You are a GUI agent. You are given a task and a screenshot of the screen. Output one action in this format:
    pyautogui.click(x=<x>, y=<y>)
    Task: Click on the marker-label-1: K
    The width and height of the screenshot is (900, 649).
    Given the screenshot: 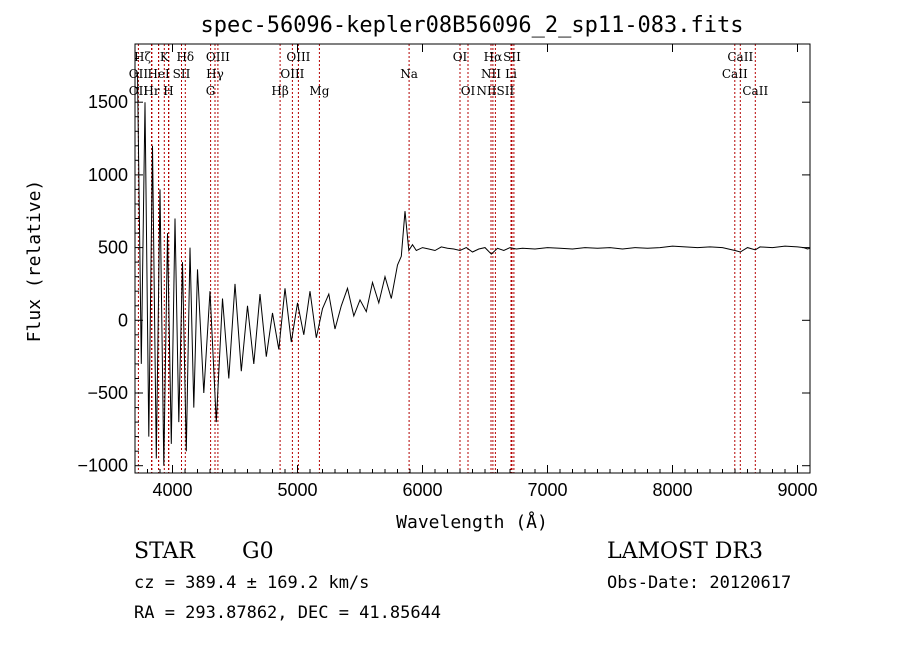 What is the action you would take?
    pyautogui.click(x=165, y=57)
    